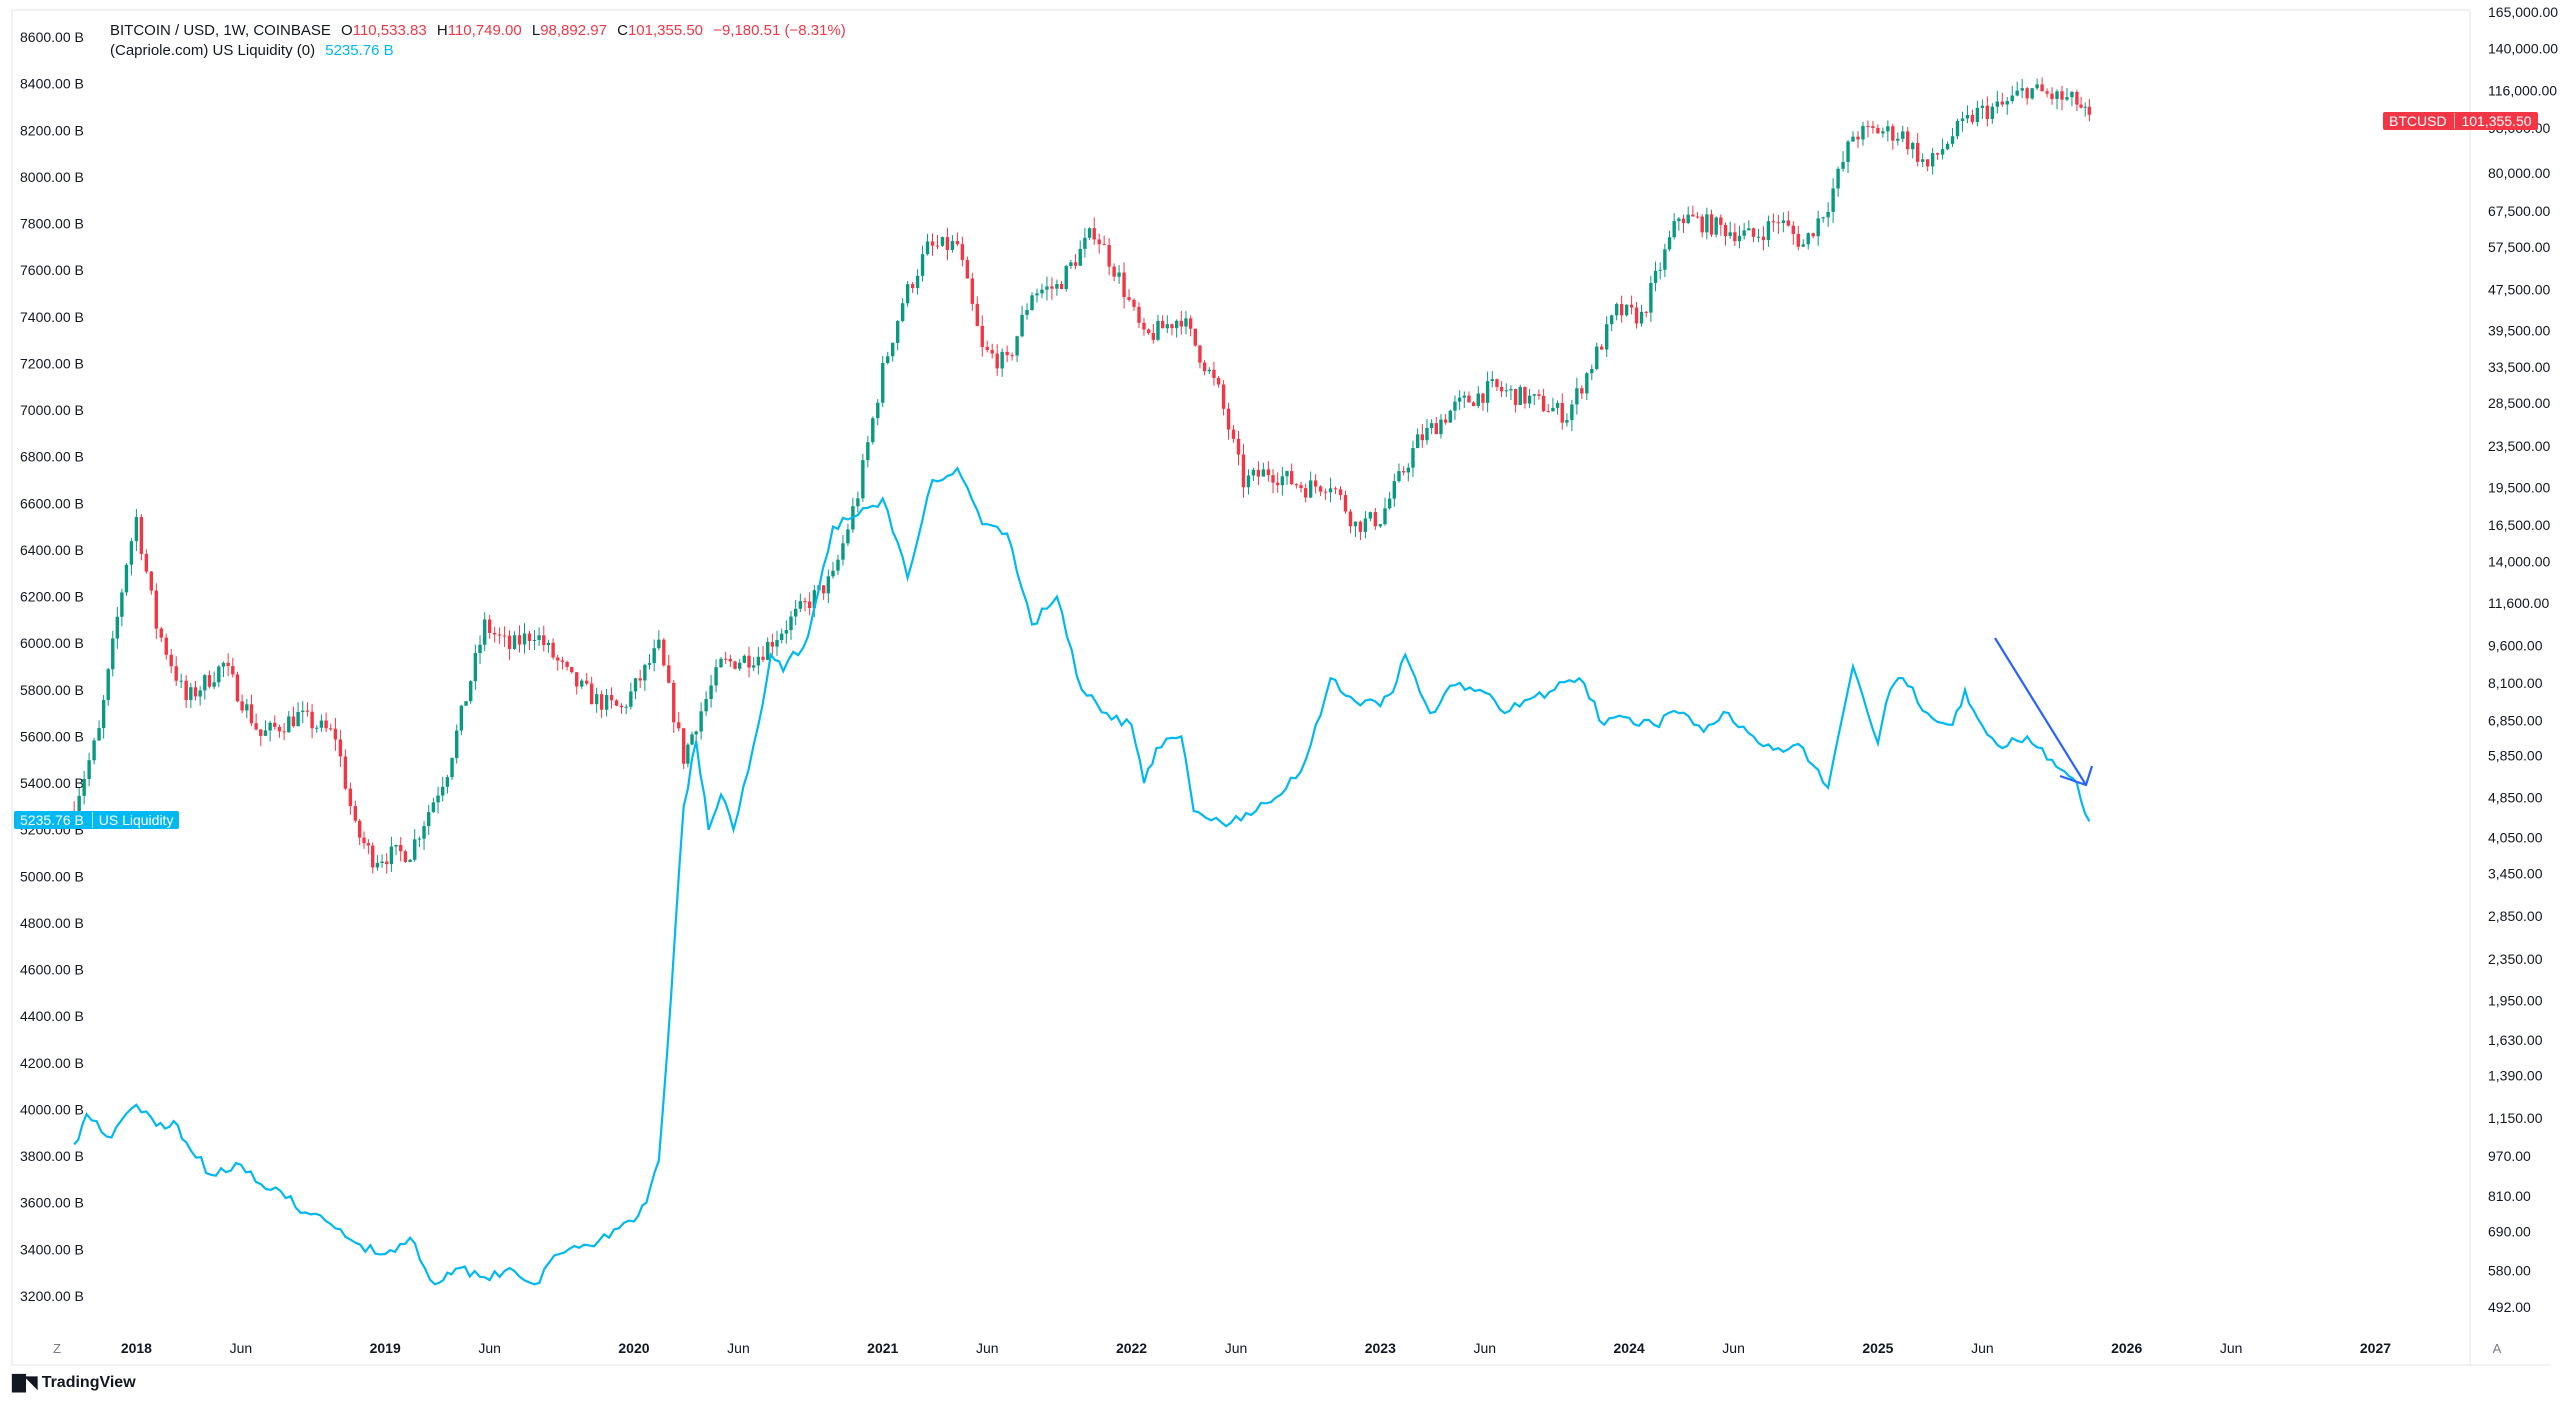 The height and width of the screenshot is (1403, 2560). Describe the element at coordinates (2509, 1232) in the screenshot. I see `right-axis-tick-31: 690.00` at that location.